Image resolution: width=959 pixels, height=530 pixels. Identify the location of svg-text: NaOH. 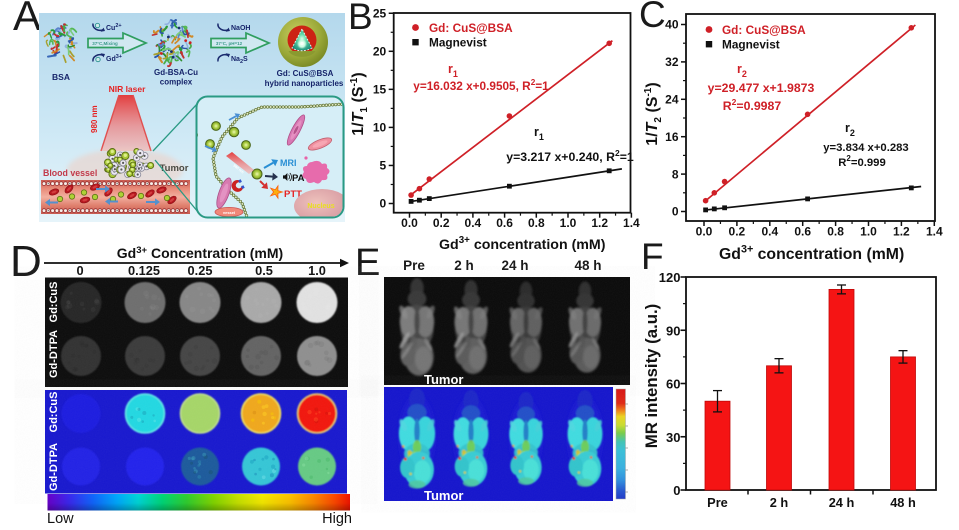
(240, 28).